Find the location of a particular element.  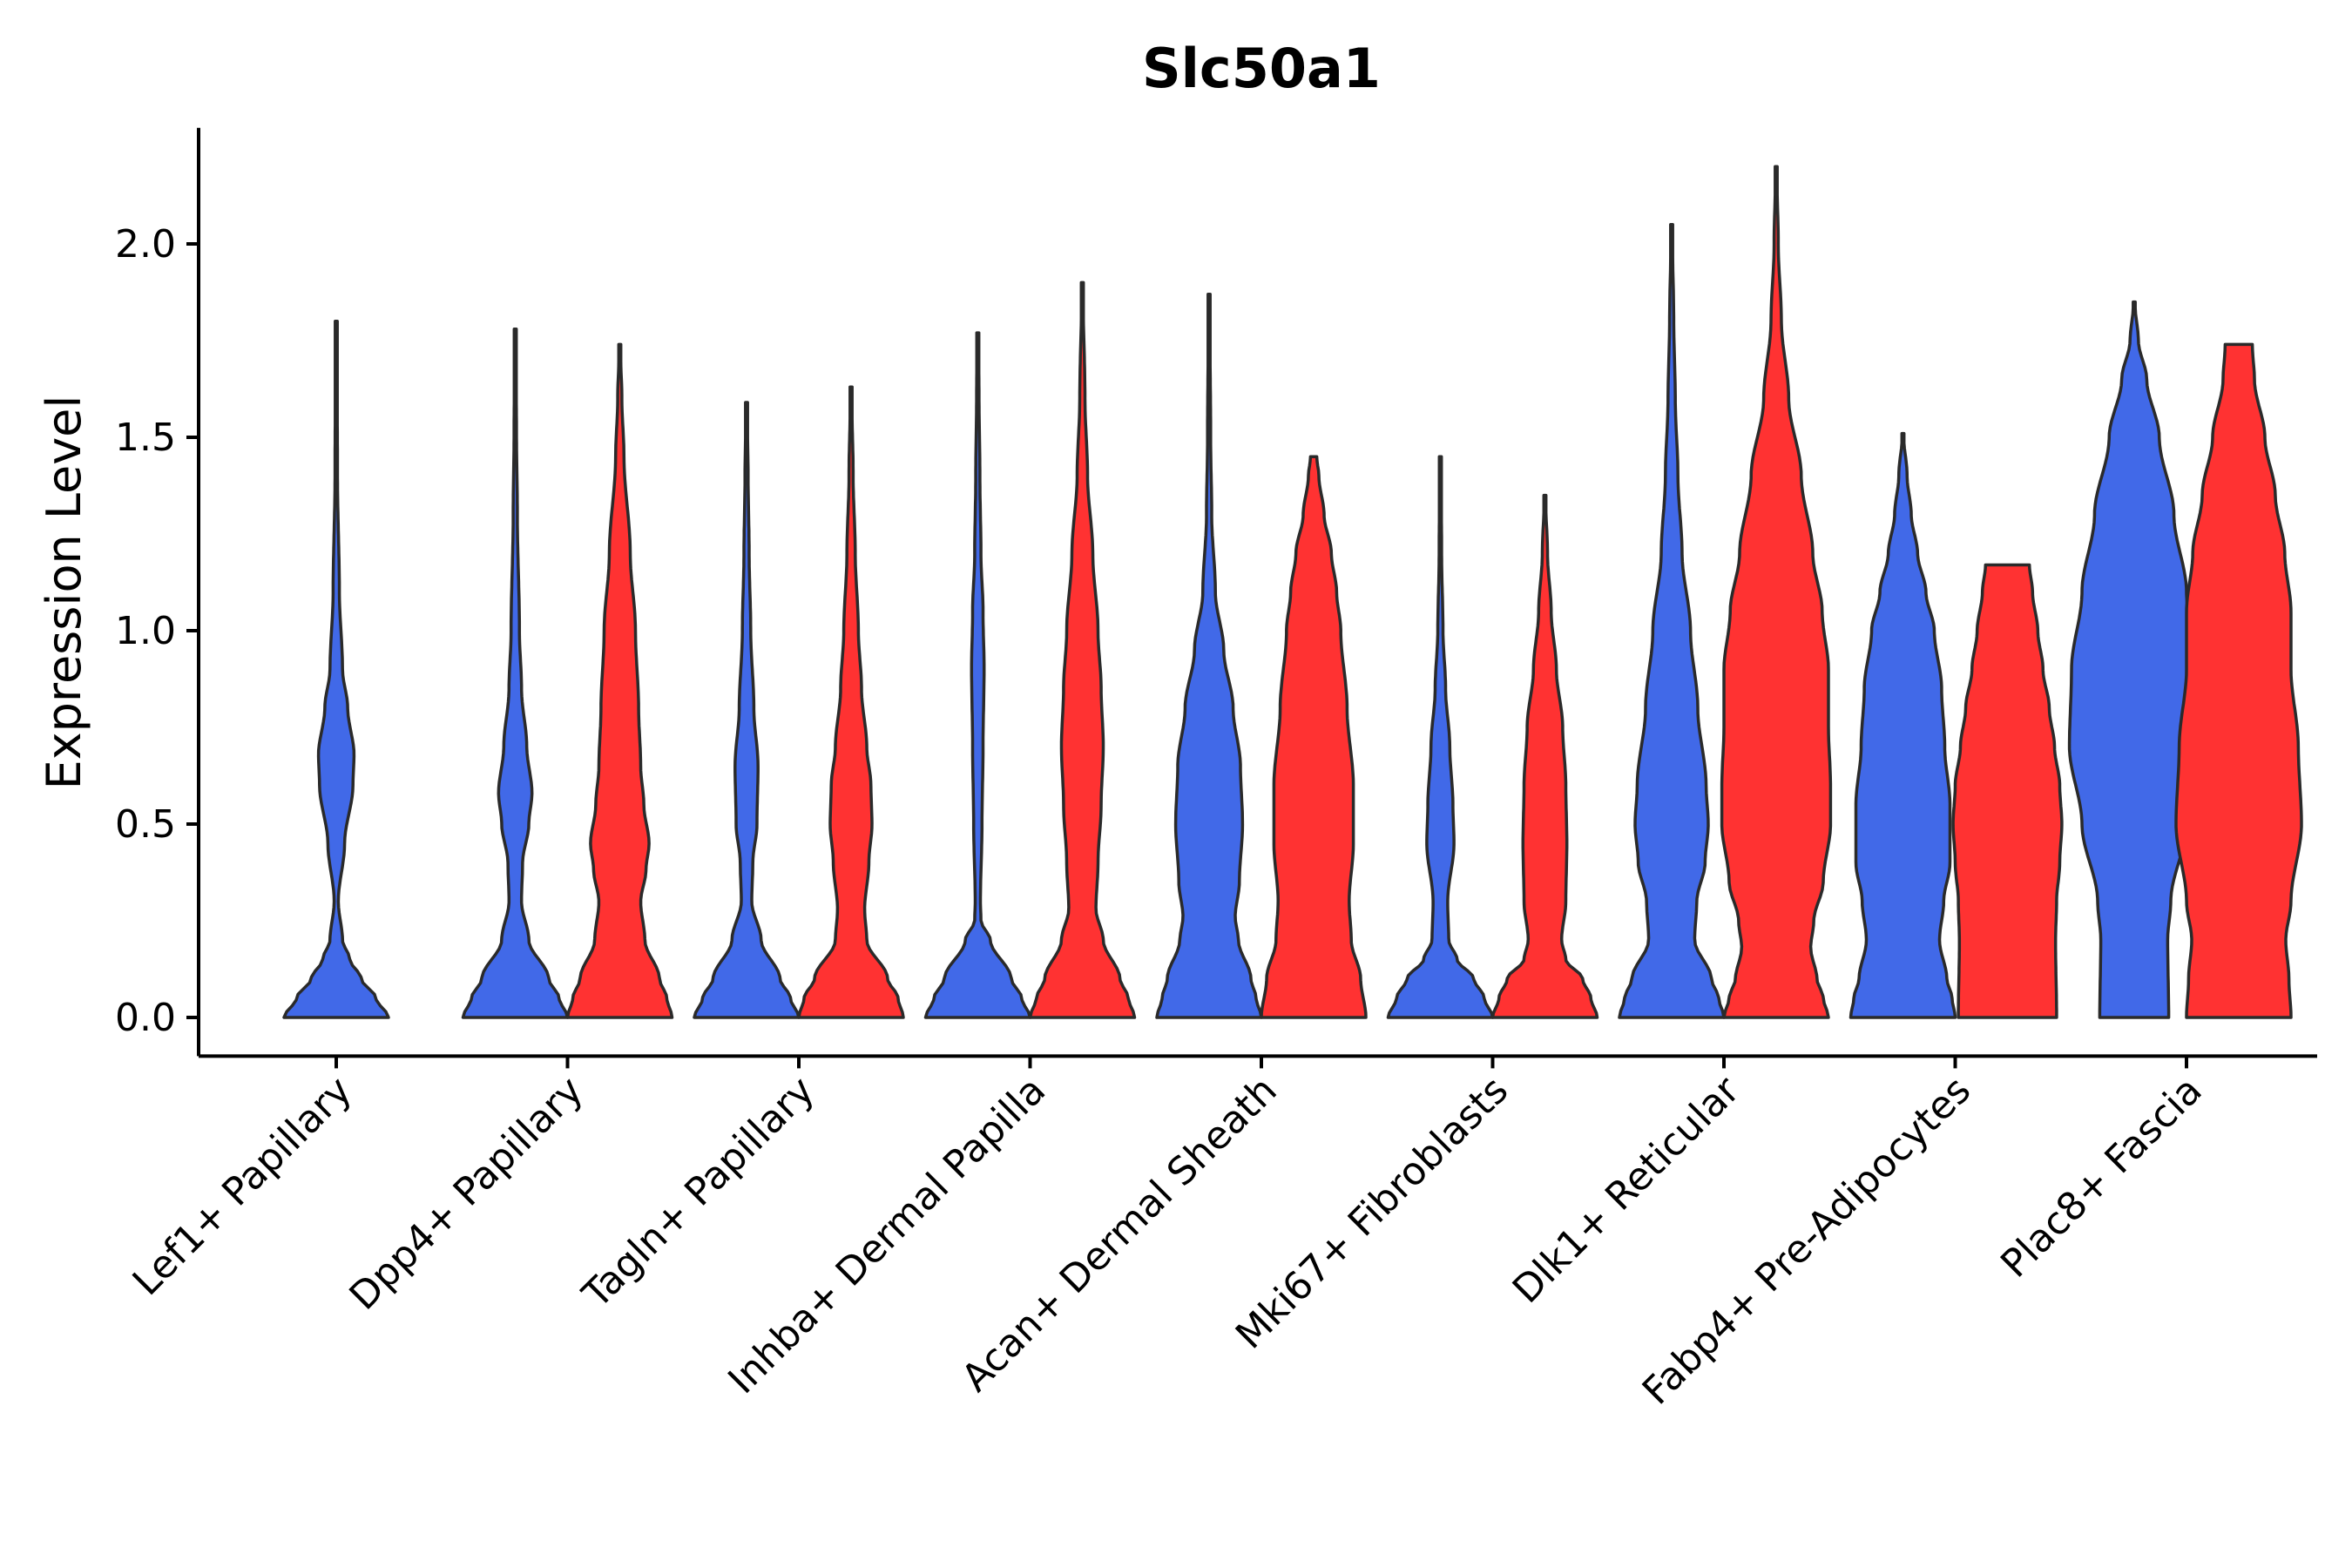

y-tick-label: 1.0 is located at coordinates (145, 631).